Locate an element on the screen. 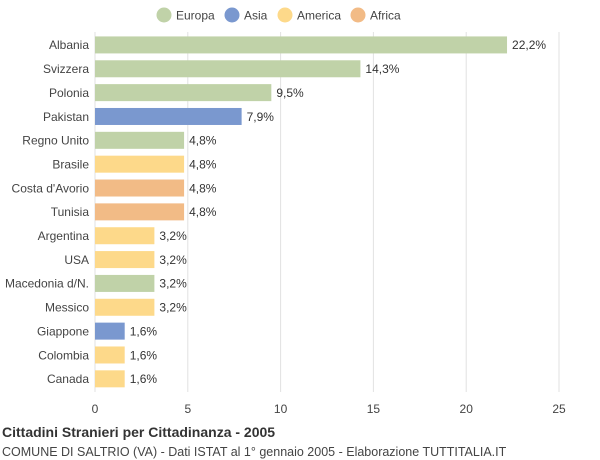 This screenshot has width=600, height=460. x-tick-label-25: 25 is located at coordinates (559, 409).